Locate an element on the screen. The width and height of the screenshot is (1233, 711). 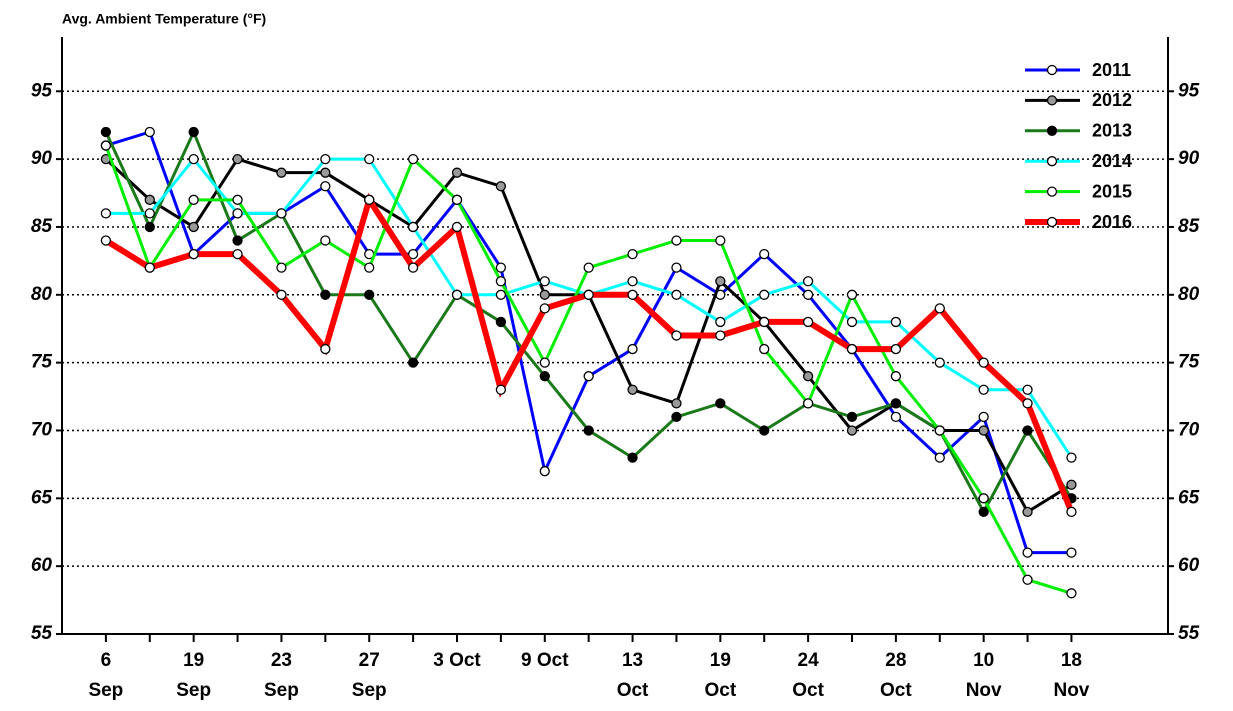
legend-label: 2015 is located at coordinates (1112, 191).